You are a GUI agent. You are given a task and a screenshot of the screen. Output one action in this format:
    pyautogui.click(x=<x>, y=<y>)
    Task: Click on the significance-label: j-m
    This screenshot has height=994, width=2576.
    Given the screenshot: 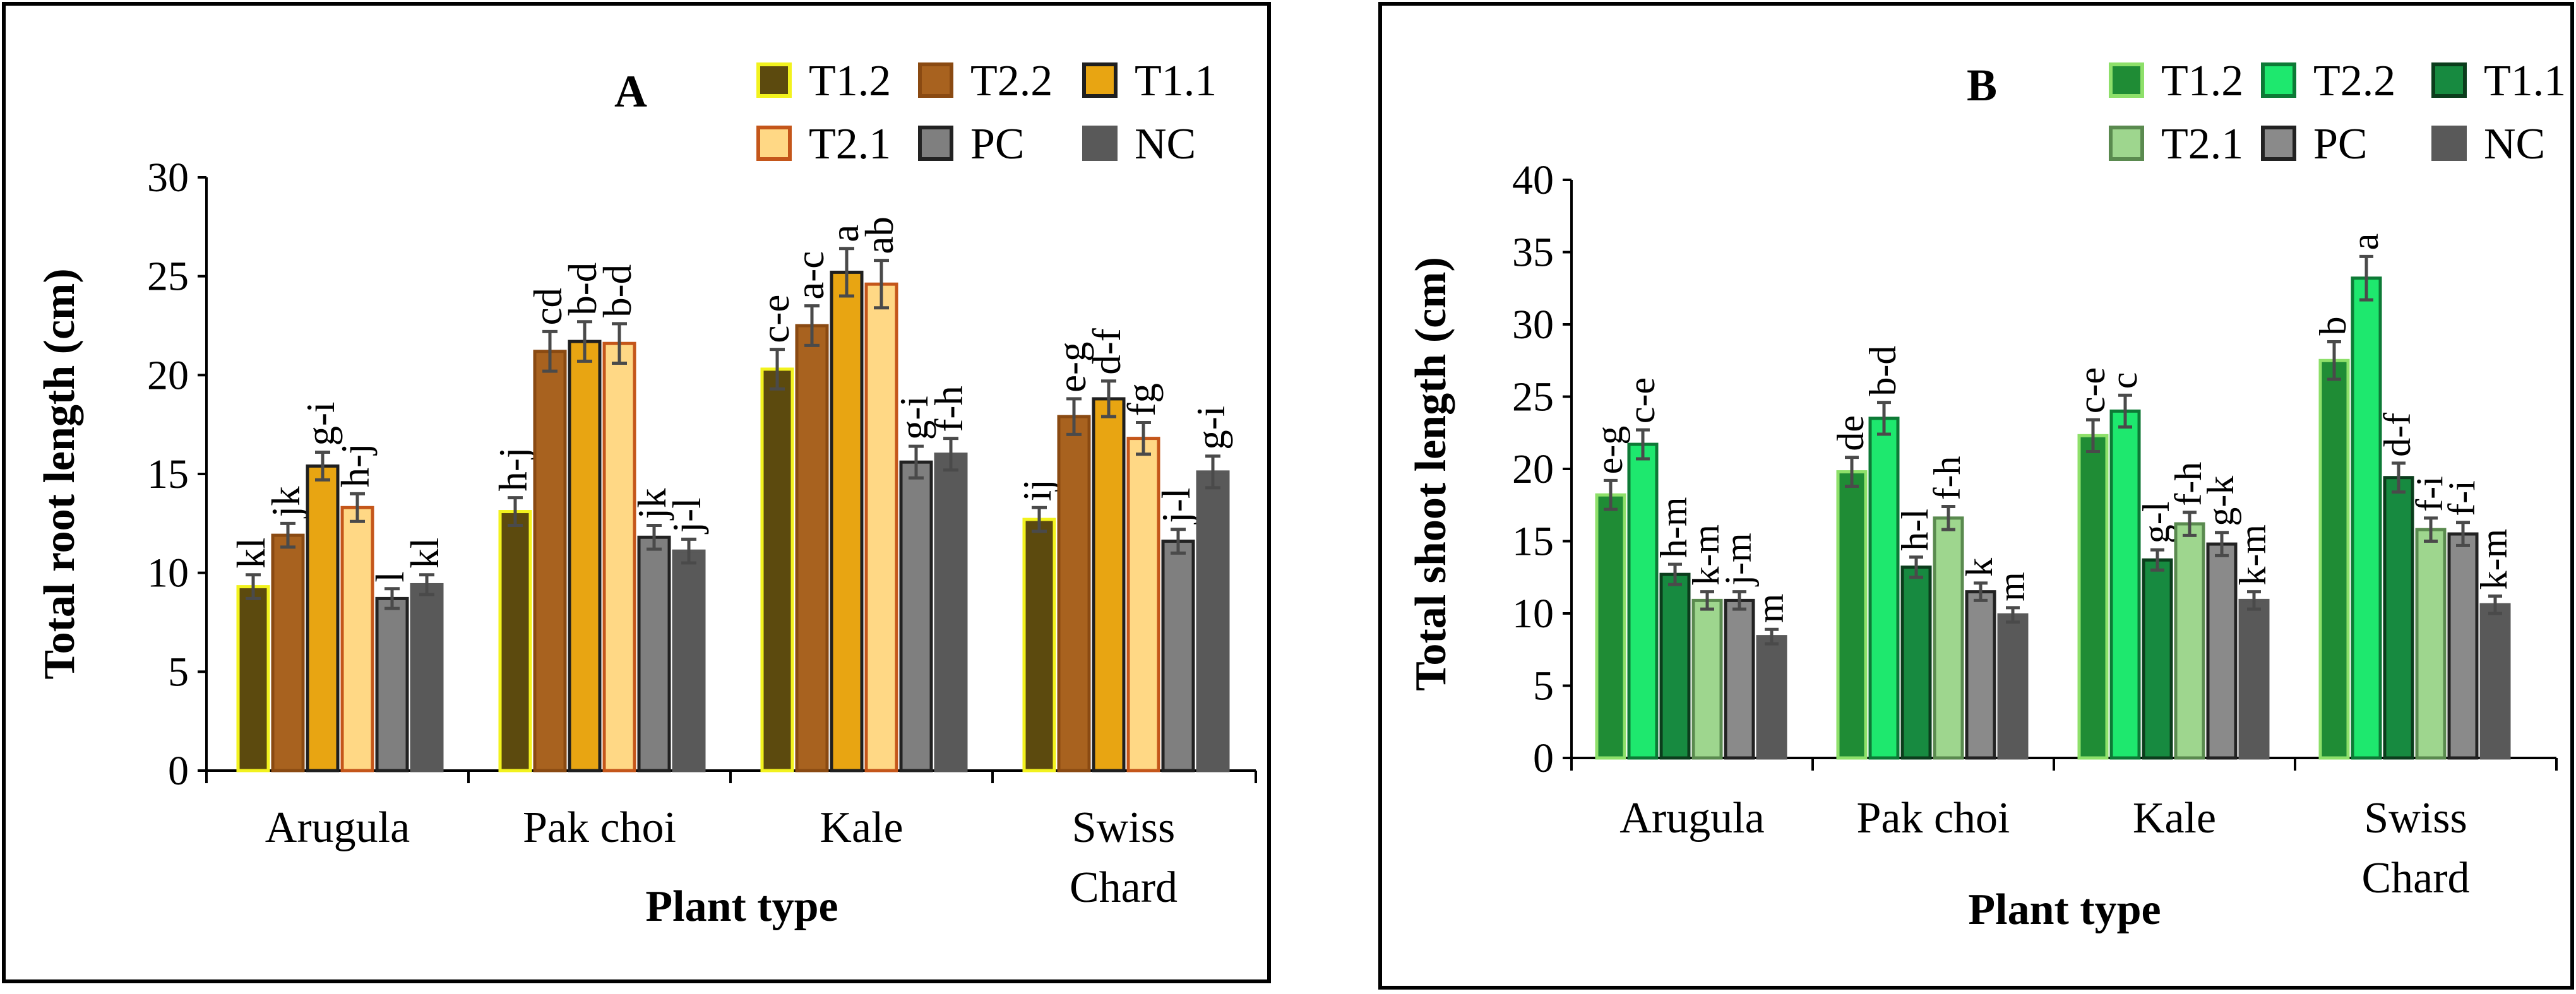 What is the action you would take?
    pyautogui.click(x=1738, y=559)
    